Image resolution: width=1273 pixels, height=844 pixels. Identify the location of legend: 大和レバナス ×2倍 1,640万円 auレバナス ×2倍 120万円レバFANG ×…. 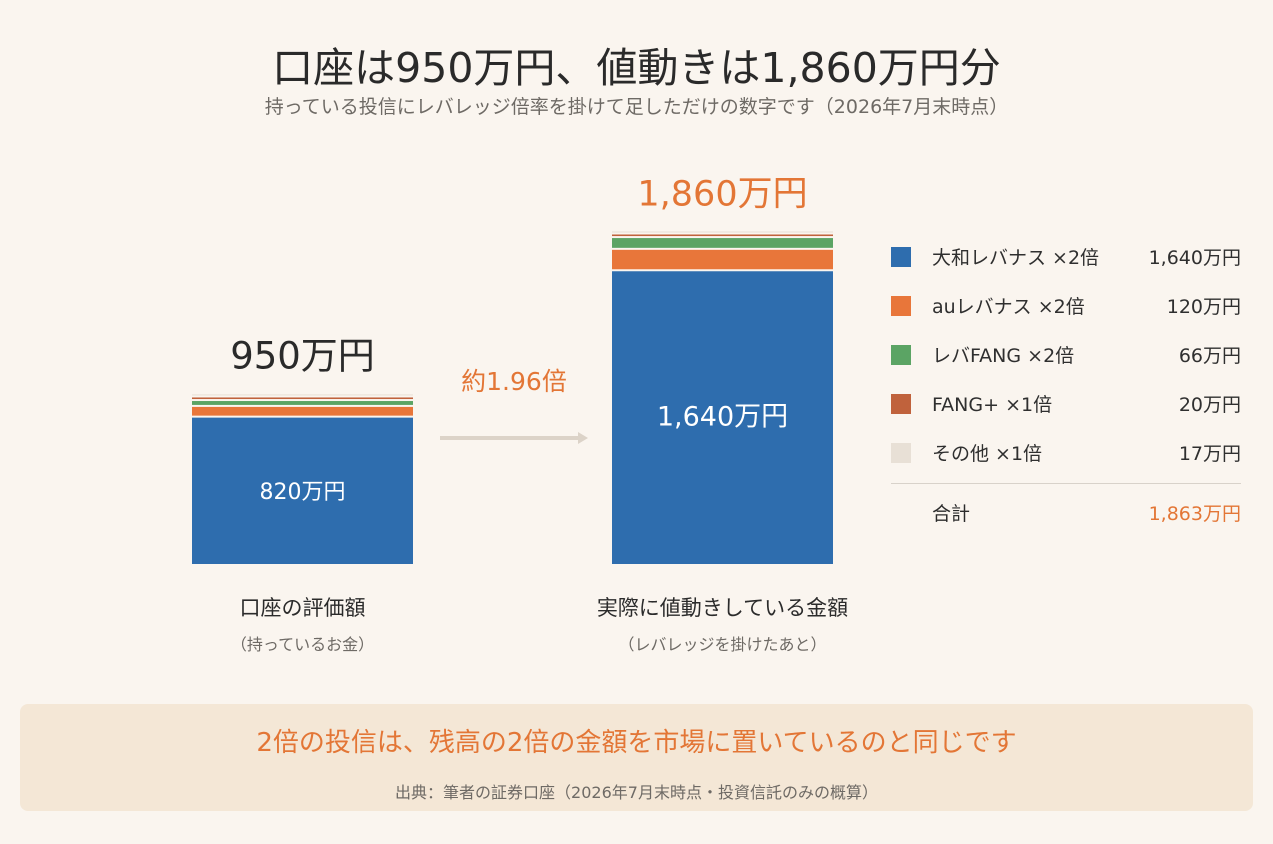
(1066, 382).